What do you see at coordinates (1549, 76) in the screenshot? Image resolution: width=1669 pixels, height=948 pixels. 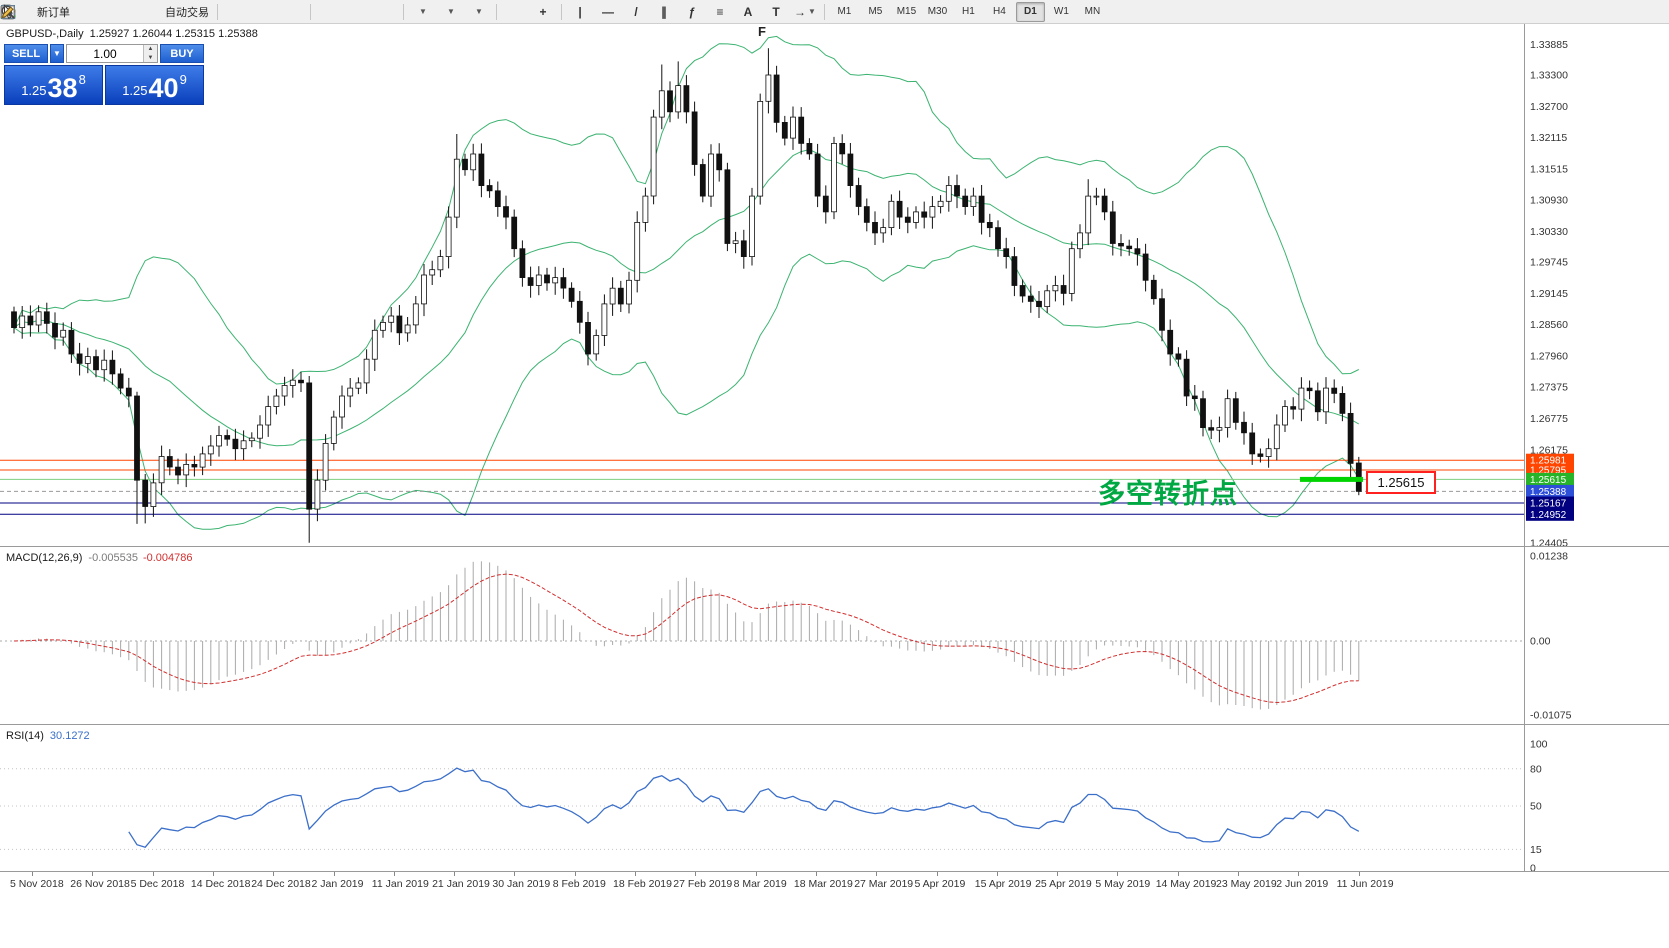 I see `price-axis-label: 1.33300` at bounding box center [1549, 76].